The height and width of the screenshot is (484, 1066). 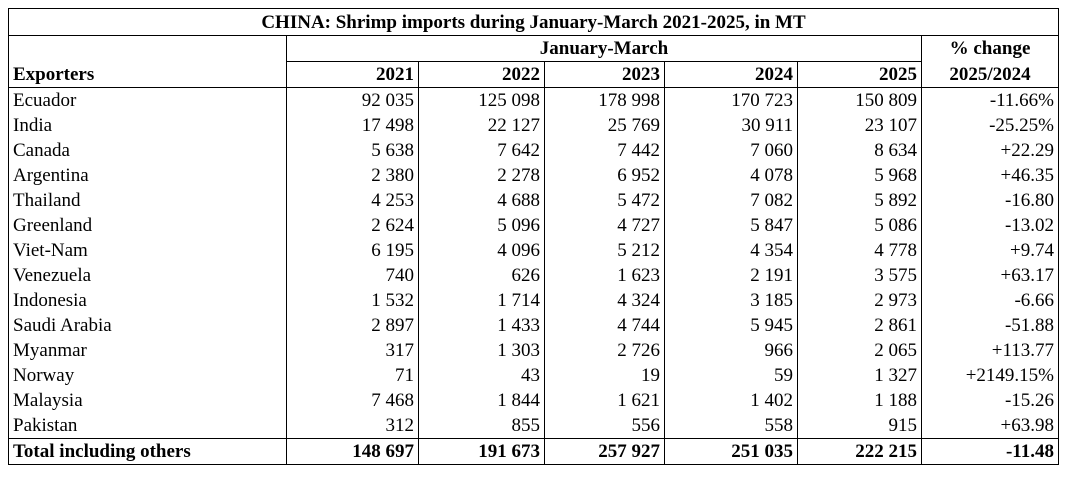 What do you see at coordinates (731, 451) in the screenshot?
I see `total-value: 251 035` at bounding box center [731, 451].